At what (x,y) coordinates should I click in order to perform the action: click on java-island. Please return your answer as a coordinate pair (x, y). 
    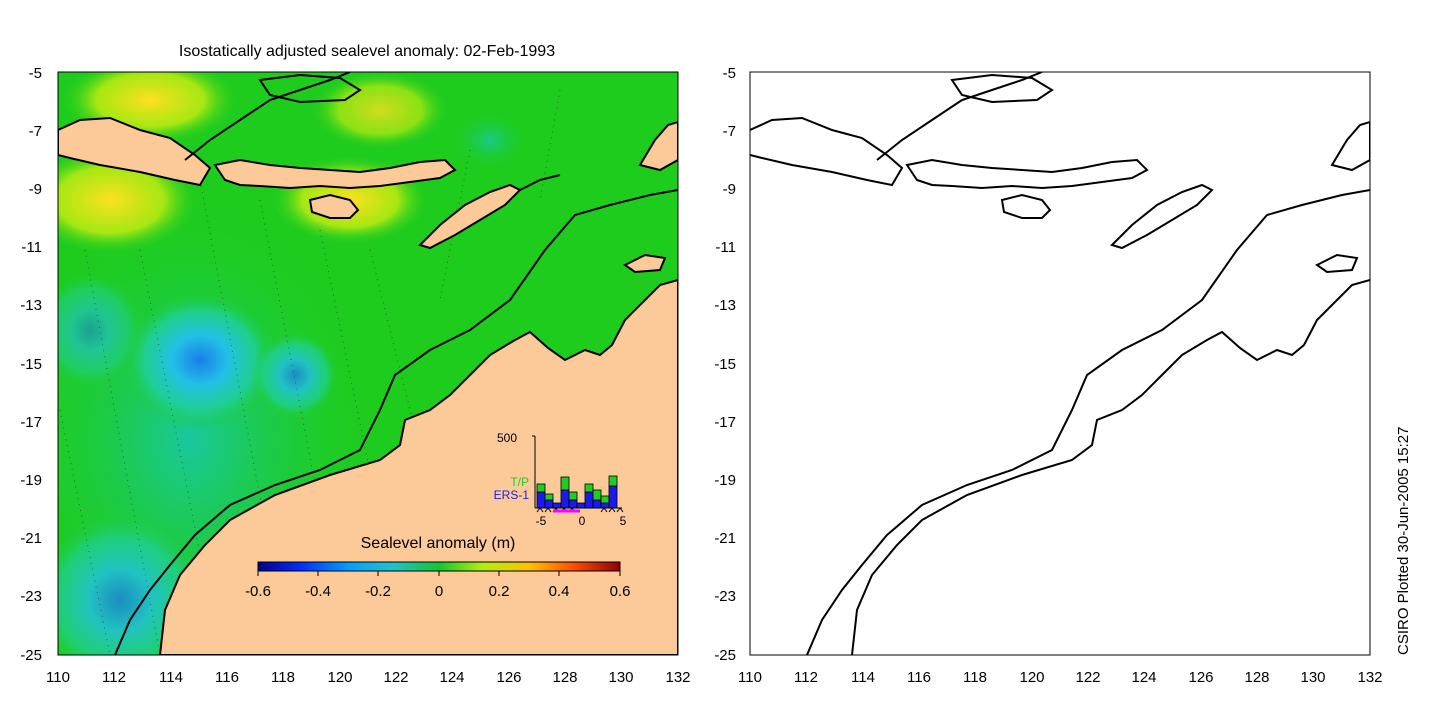
    Looking at the image, I should click on (135, 151).